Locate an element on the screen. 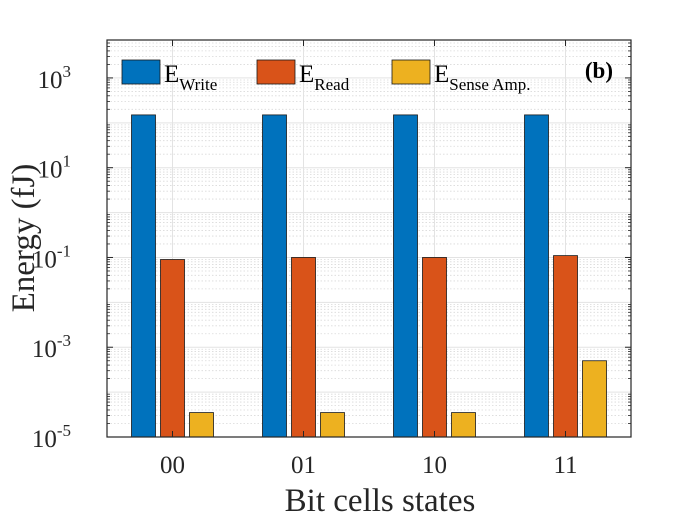 The image size is (698, 523). x-tick-label: 10 is located at coordinates (434, 465).